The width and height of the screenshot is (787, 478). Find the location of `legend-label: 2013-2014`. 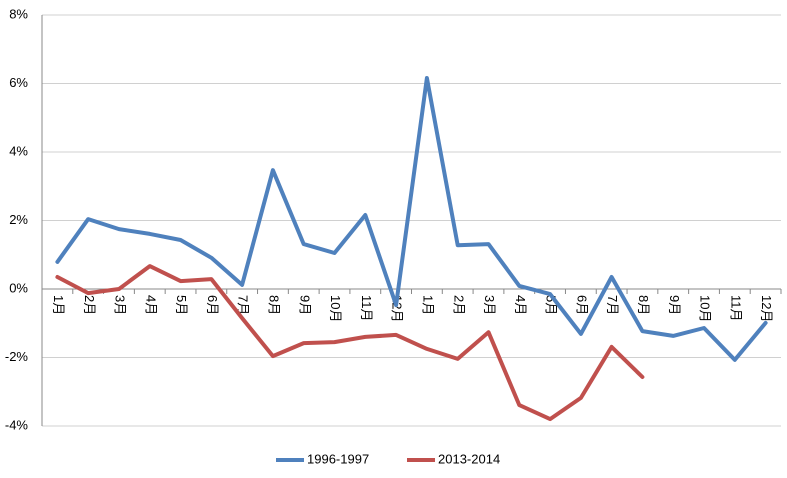

legend-label: 2013-2014 is located at coordinates (469, 458).